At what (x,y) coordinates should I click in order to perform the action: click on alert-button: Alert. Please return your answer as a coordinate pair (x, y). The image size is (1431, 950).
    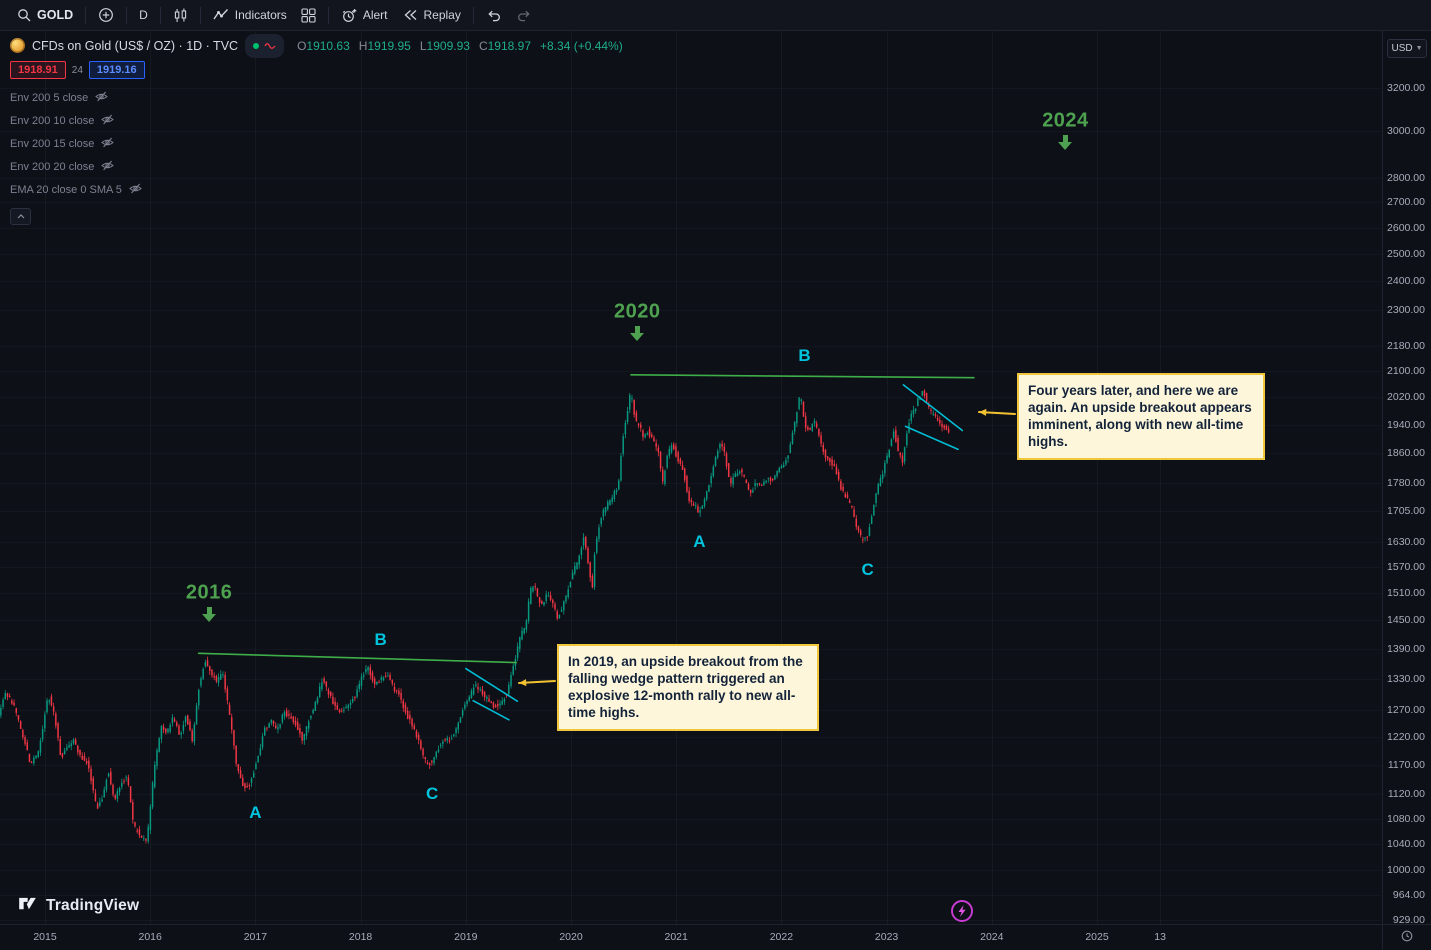
    Looking at the image, I should click on (364, 15).